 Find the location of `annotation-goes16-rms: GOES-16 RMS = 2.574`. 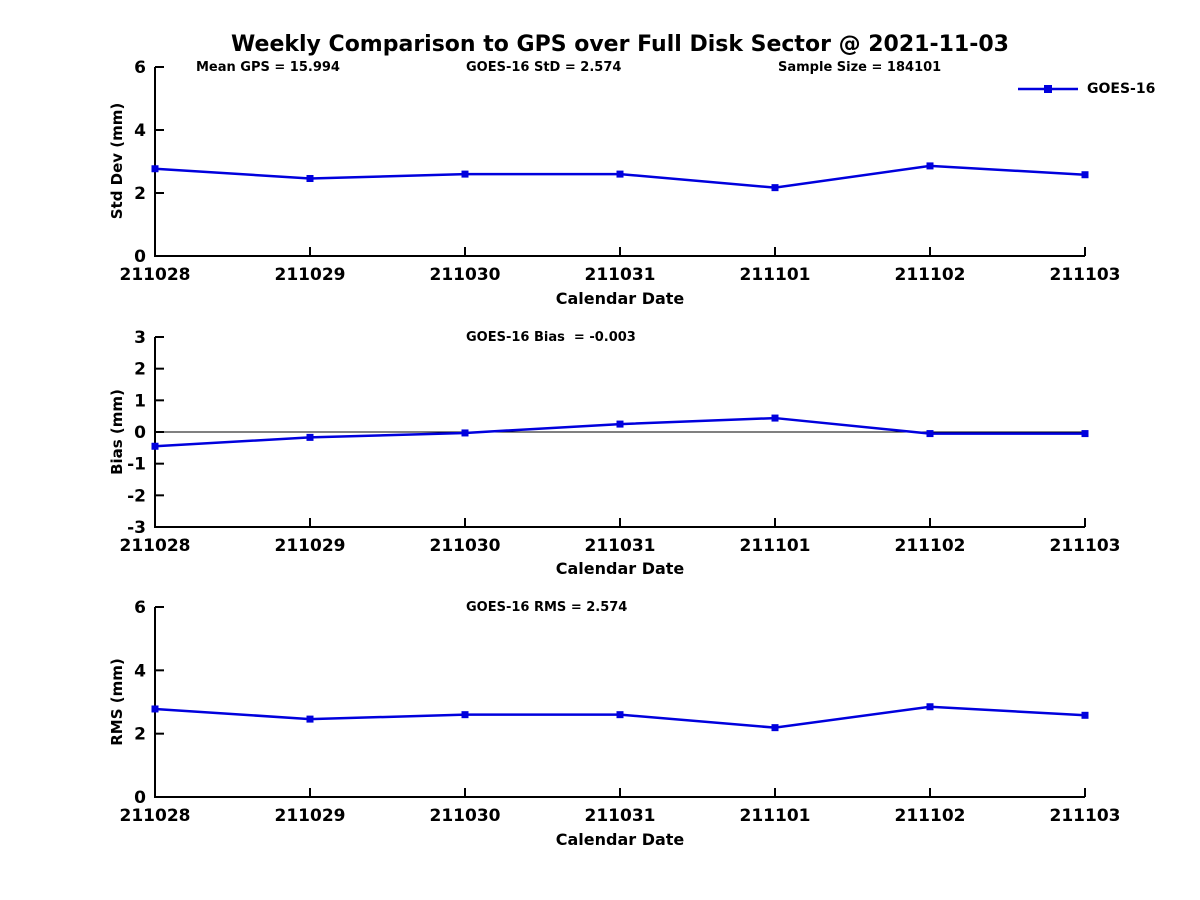

annotation-goes16-rms: GOES-16 RMS = 2.574 is located at coordinates (547, 607).